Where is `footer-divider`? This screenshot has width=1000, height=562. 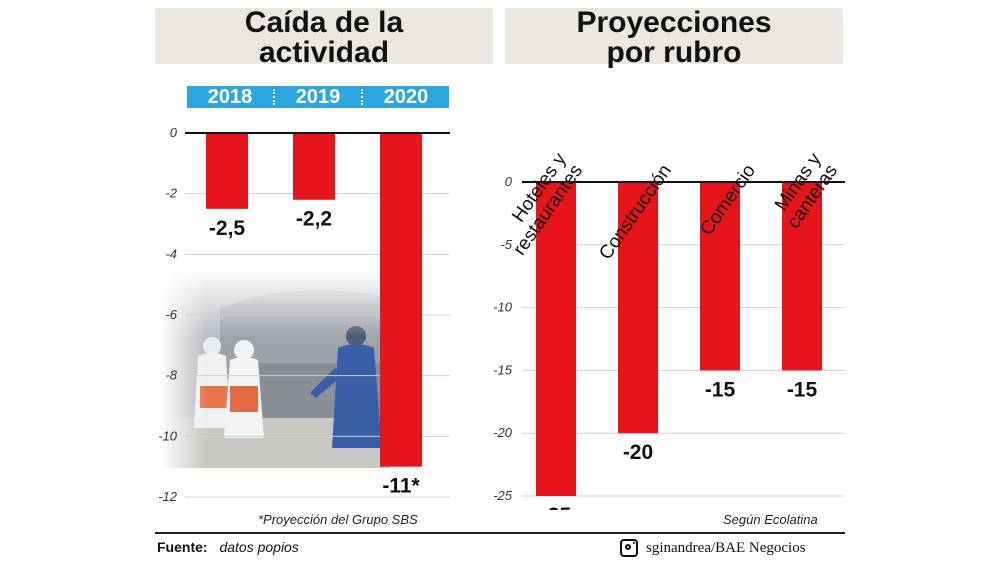
footer-divider is located at coordinates (500, 533).